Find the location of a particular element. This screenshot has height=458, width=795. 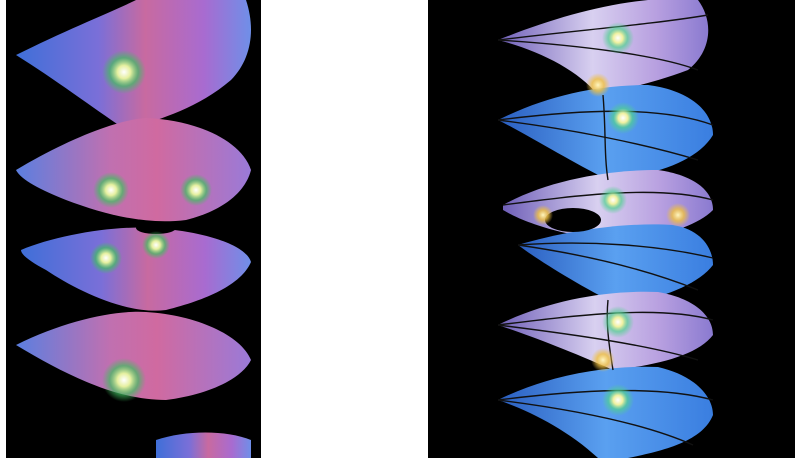

left-hole is located at coordinates (156, 228).